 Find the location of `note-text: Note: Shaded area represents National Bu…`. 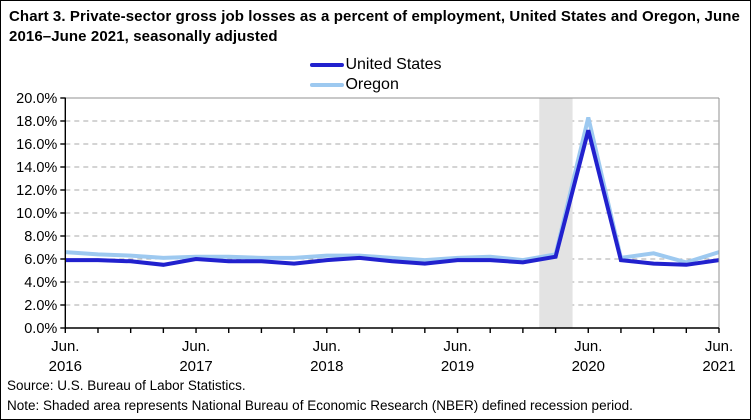

note-text: Note: Shaded area represents National Bu… is located at coordinates (320, 405).